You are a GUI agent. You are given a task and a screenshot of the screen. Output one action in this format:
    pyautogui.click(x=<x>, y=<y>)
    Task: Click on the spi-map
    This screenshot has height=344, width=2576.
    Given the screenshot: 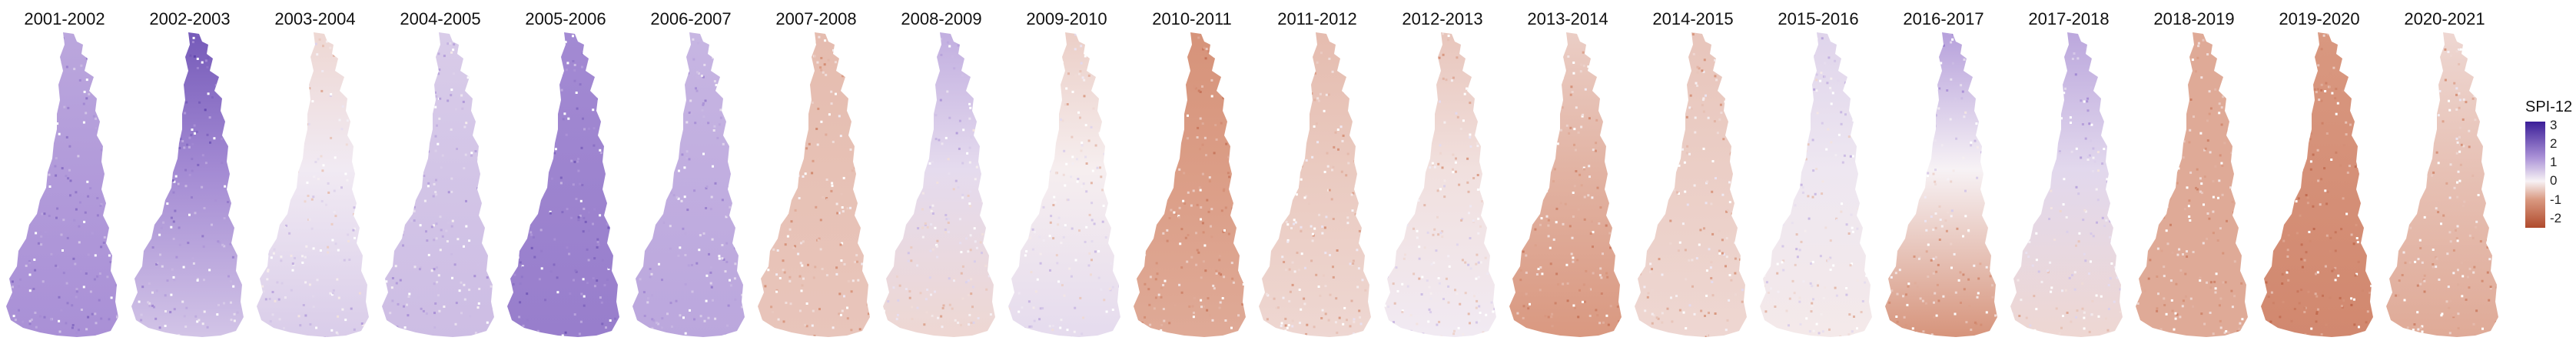 What is the action you would take?
    pyautogui.click(x=313, y=185)
    